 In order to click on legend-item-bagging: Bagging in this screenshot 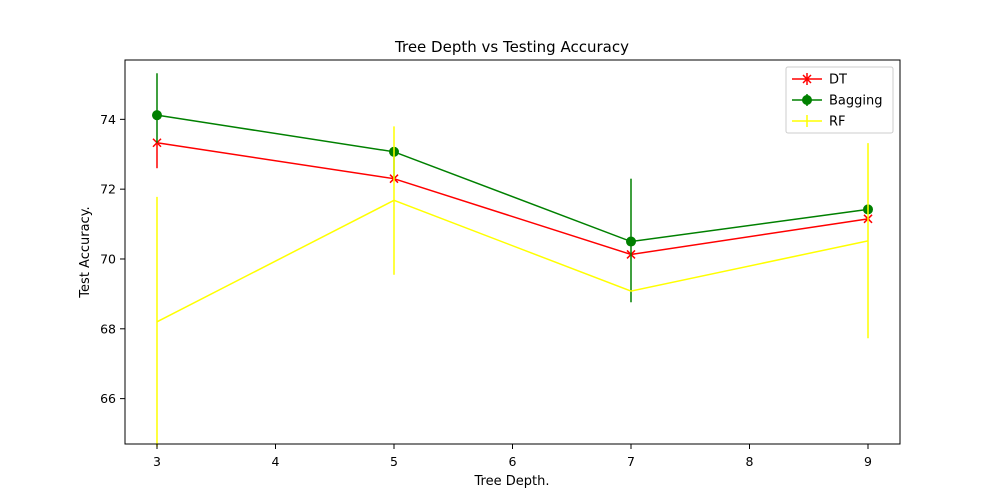, I will do `click(837, 101)`.